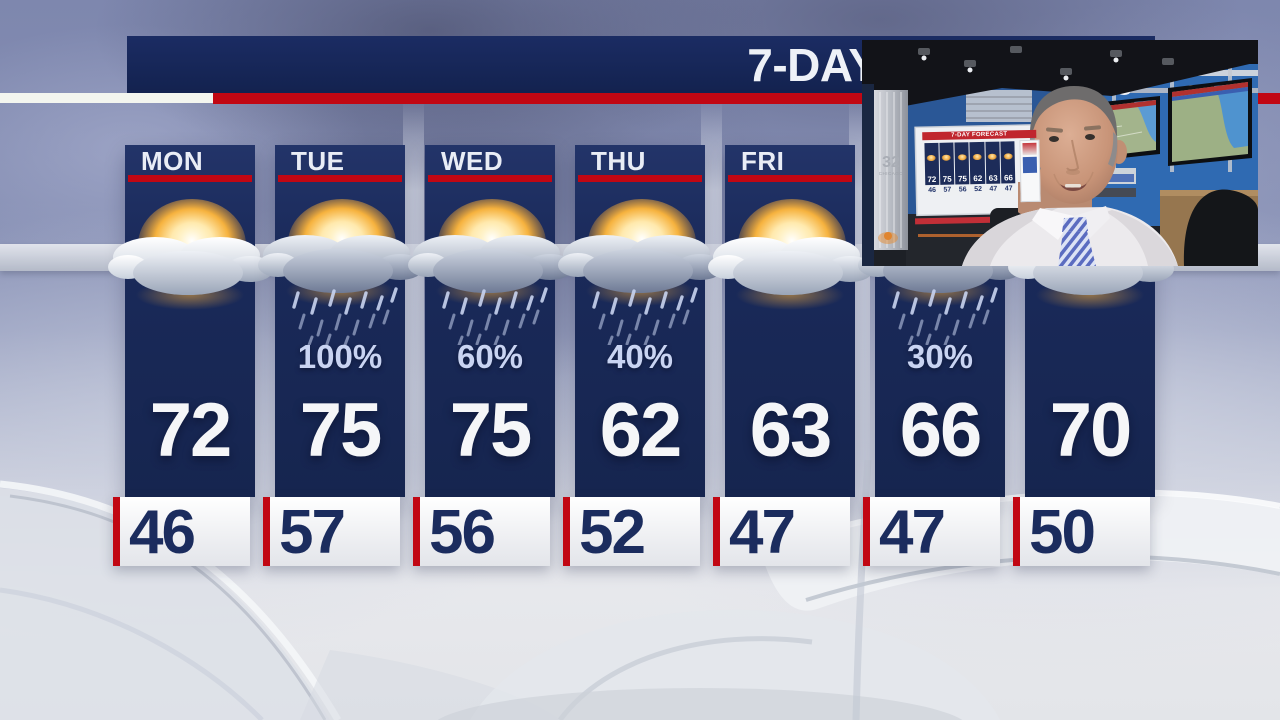 The image size is (1280, 720). What do you see at coordinates (1073, 113) in the screenshot?
I see `weatherman-hair` at bounding box center [1073, 113].